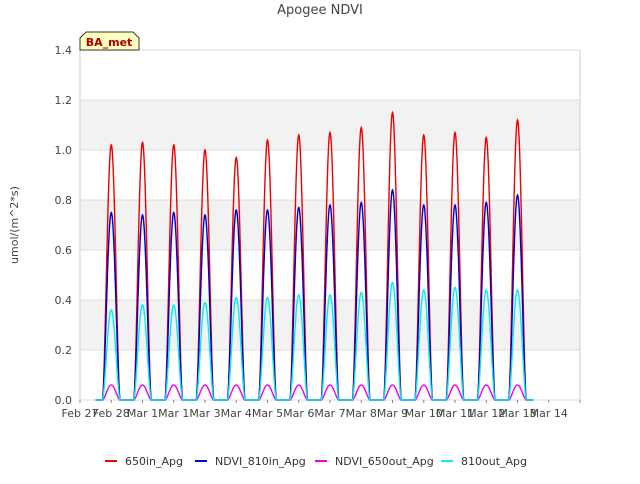 The height and width of the screenshot is (484, 640). What do you see at coordinates (64, 100) in the screenshot?
I see `y-tick-label: 1.2` at bounding box center [64, 100].